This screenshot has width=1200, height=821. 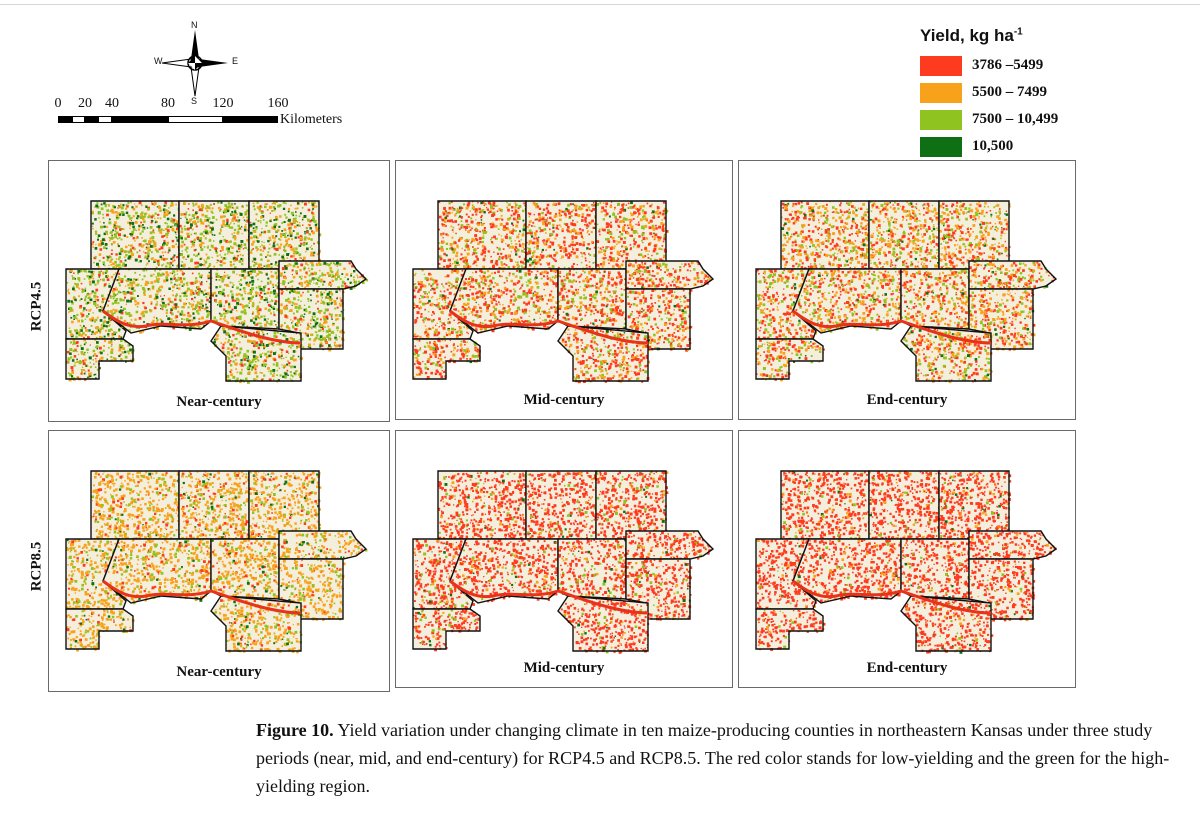 What do you see at coordinates (36, 307) in the screenshot?
I see `row-label-rcp45: RCP4.5` at bounding box center [36, 307].